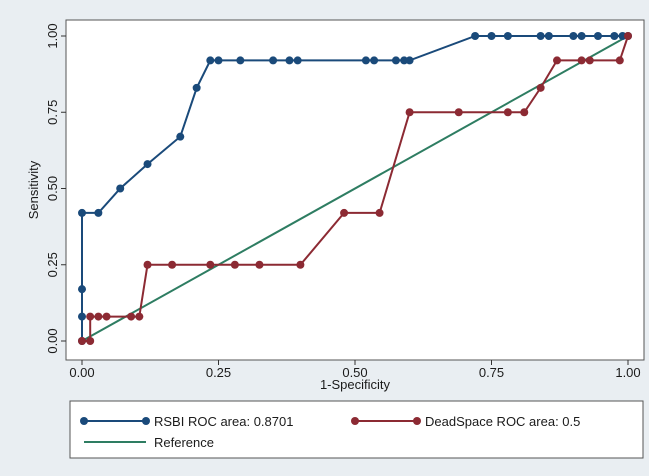 The width and height of the screenshot is (649, 476). I want to click on y-axis-title: Sensitivity, so click(33, 189).